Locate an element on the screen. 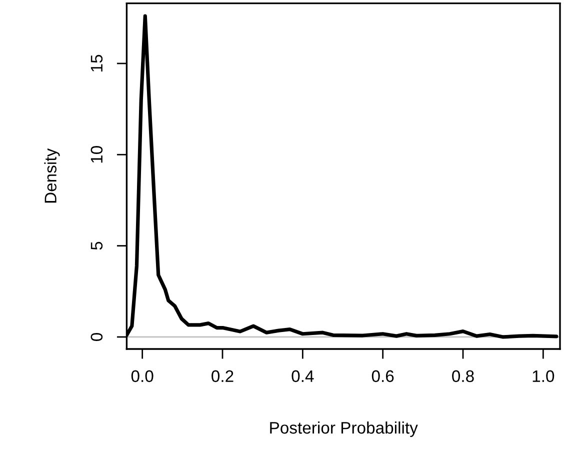 Image resolution: width=568 pixels, height=472 pixels. x-tick-label: 0.6 is located at coordinates (383, 376).